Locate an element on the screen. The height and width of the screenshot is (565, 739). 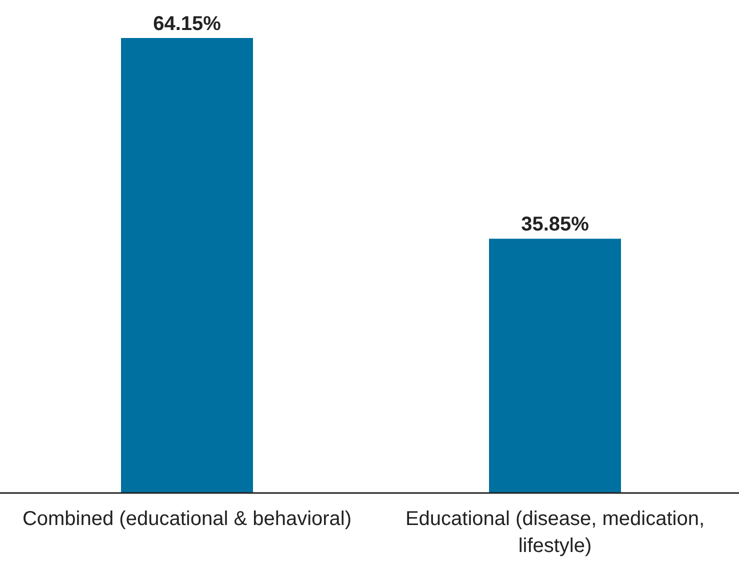
x-tick-label: Combined (educational & behavioral) is located at coordinates (187, 519).